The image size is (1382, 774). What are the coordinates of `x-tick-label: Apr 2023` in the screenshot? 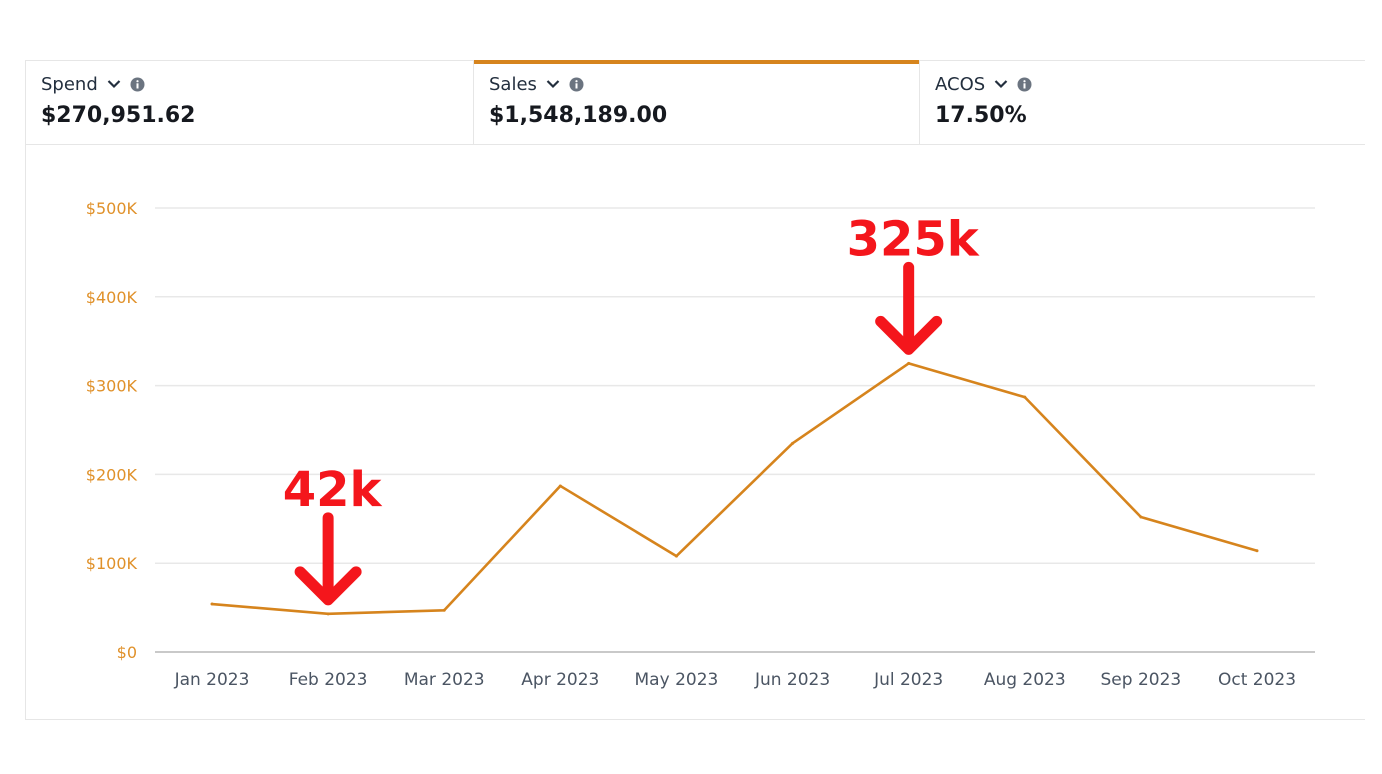 It's located at (560, 680).